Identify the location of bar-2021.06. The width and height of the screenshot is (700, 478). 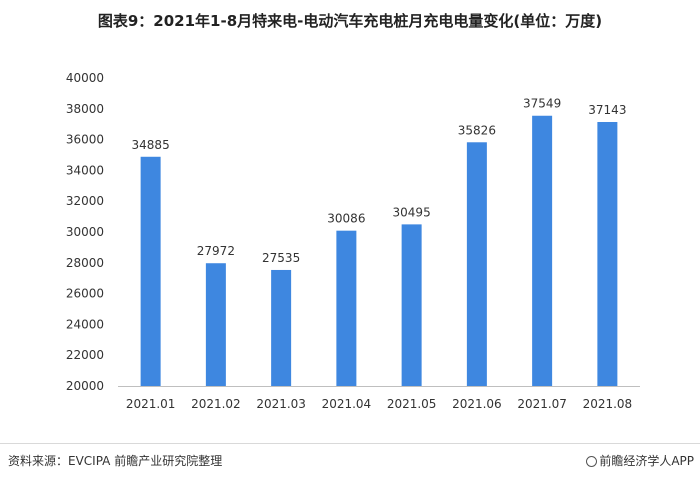
(476, 264).